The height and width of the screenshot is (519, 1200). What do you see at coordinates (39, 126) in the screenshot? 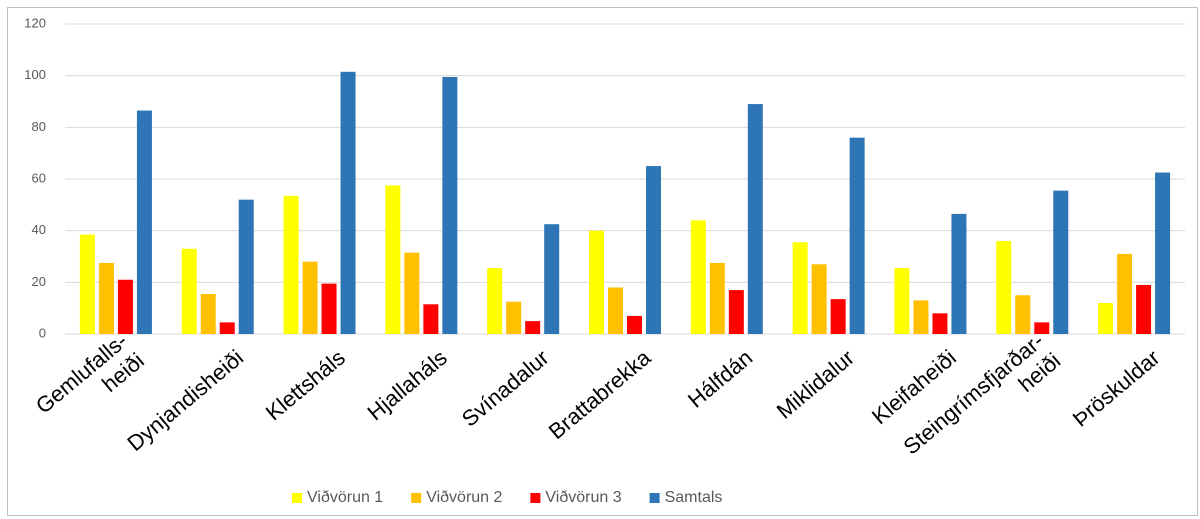
I see `y-tick-label: 80` at bounding box center [39, 126].